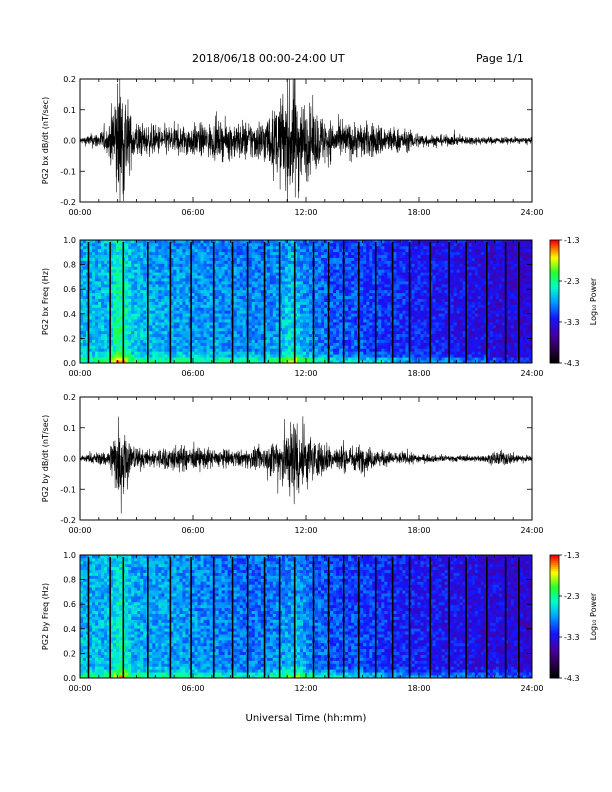 The width and height of the screenshot is (612, 792). What do you see at coordinates (306, 617) in the screenshot?
I see `spectrogram-cells` at bounding box center [306, 617].